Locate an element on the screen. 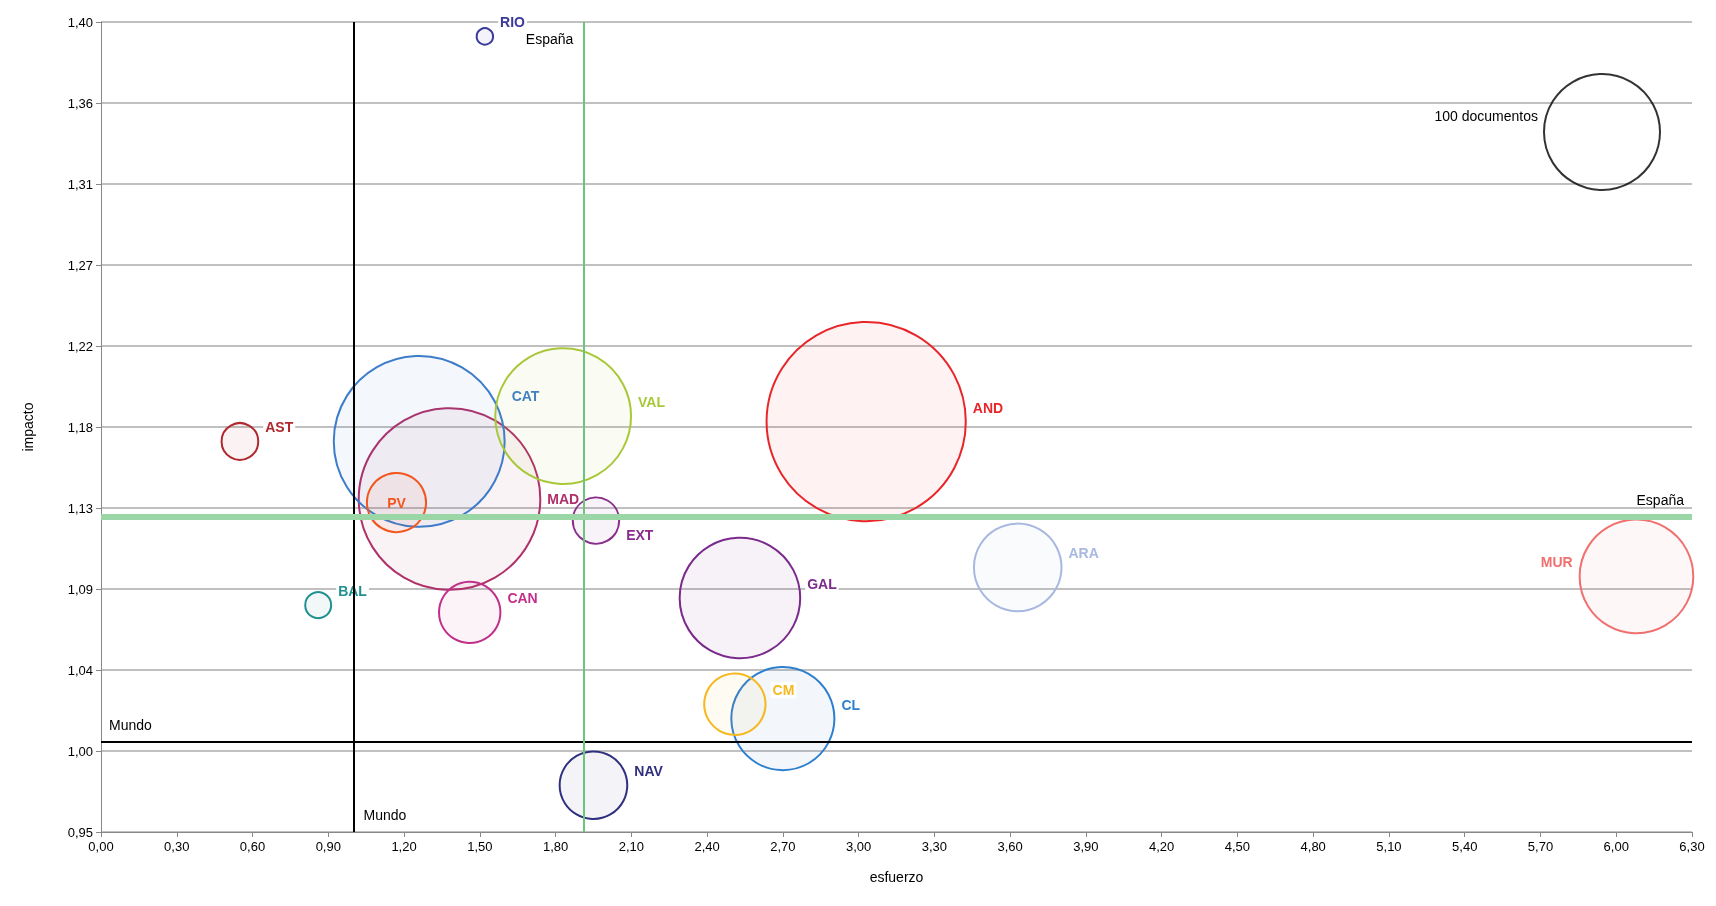  x-tick-label: 3,30 is located at coordinates (934, 846).